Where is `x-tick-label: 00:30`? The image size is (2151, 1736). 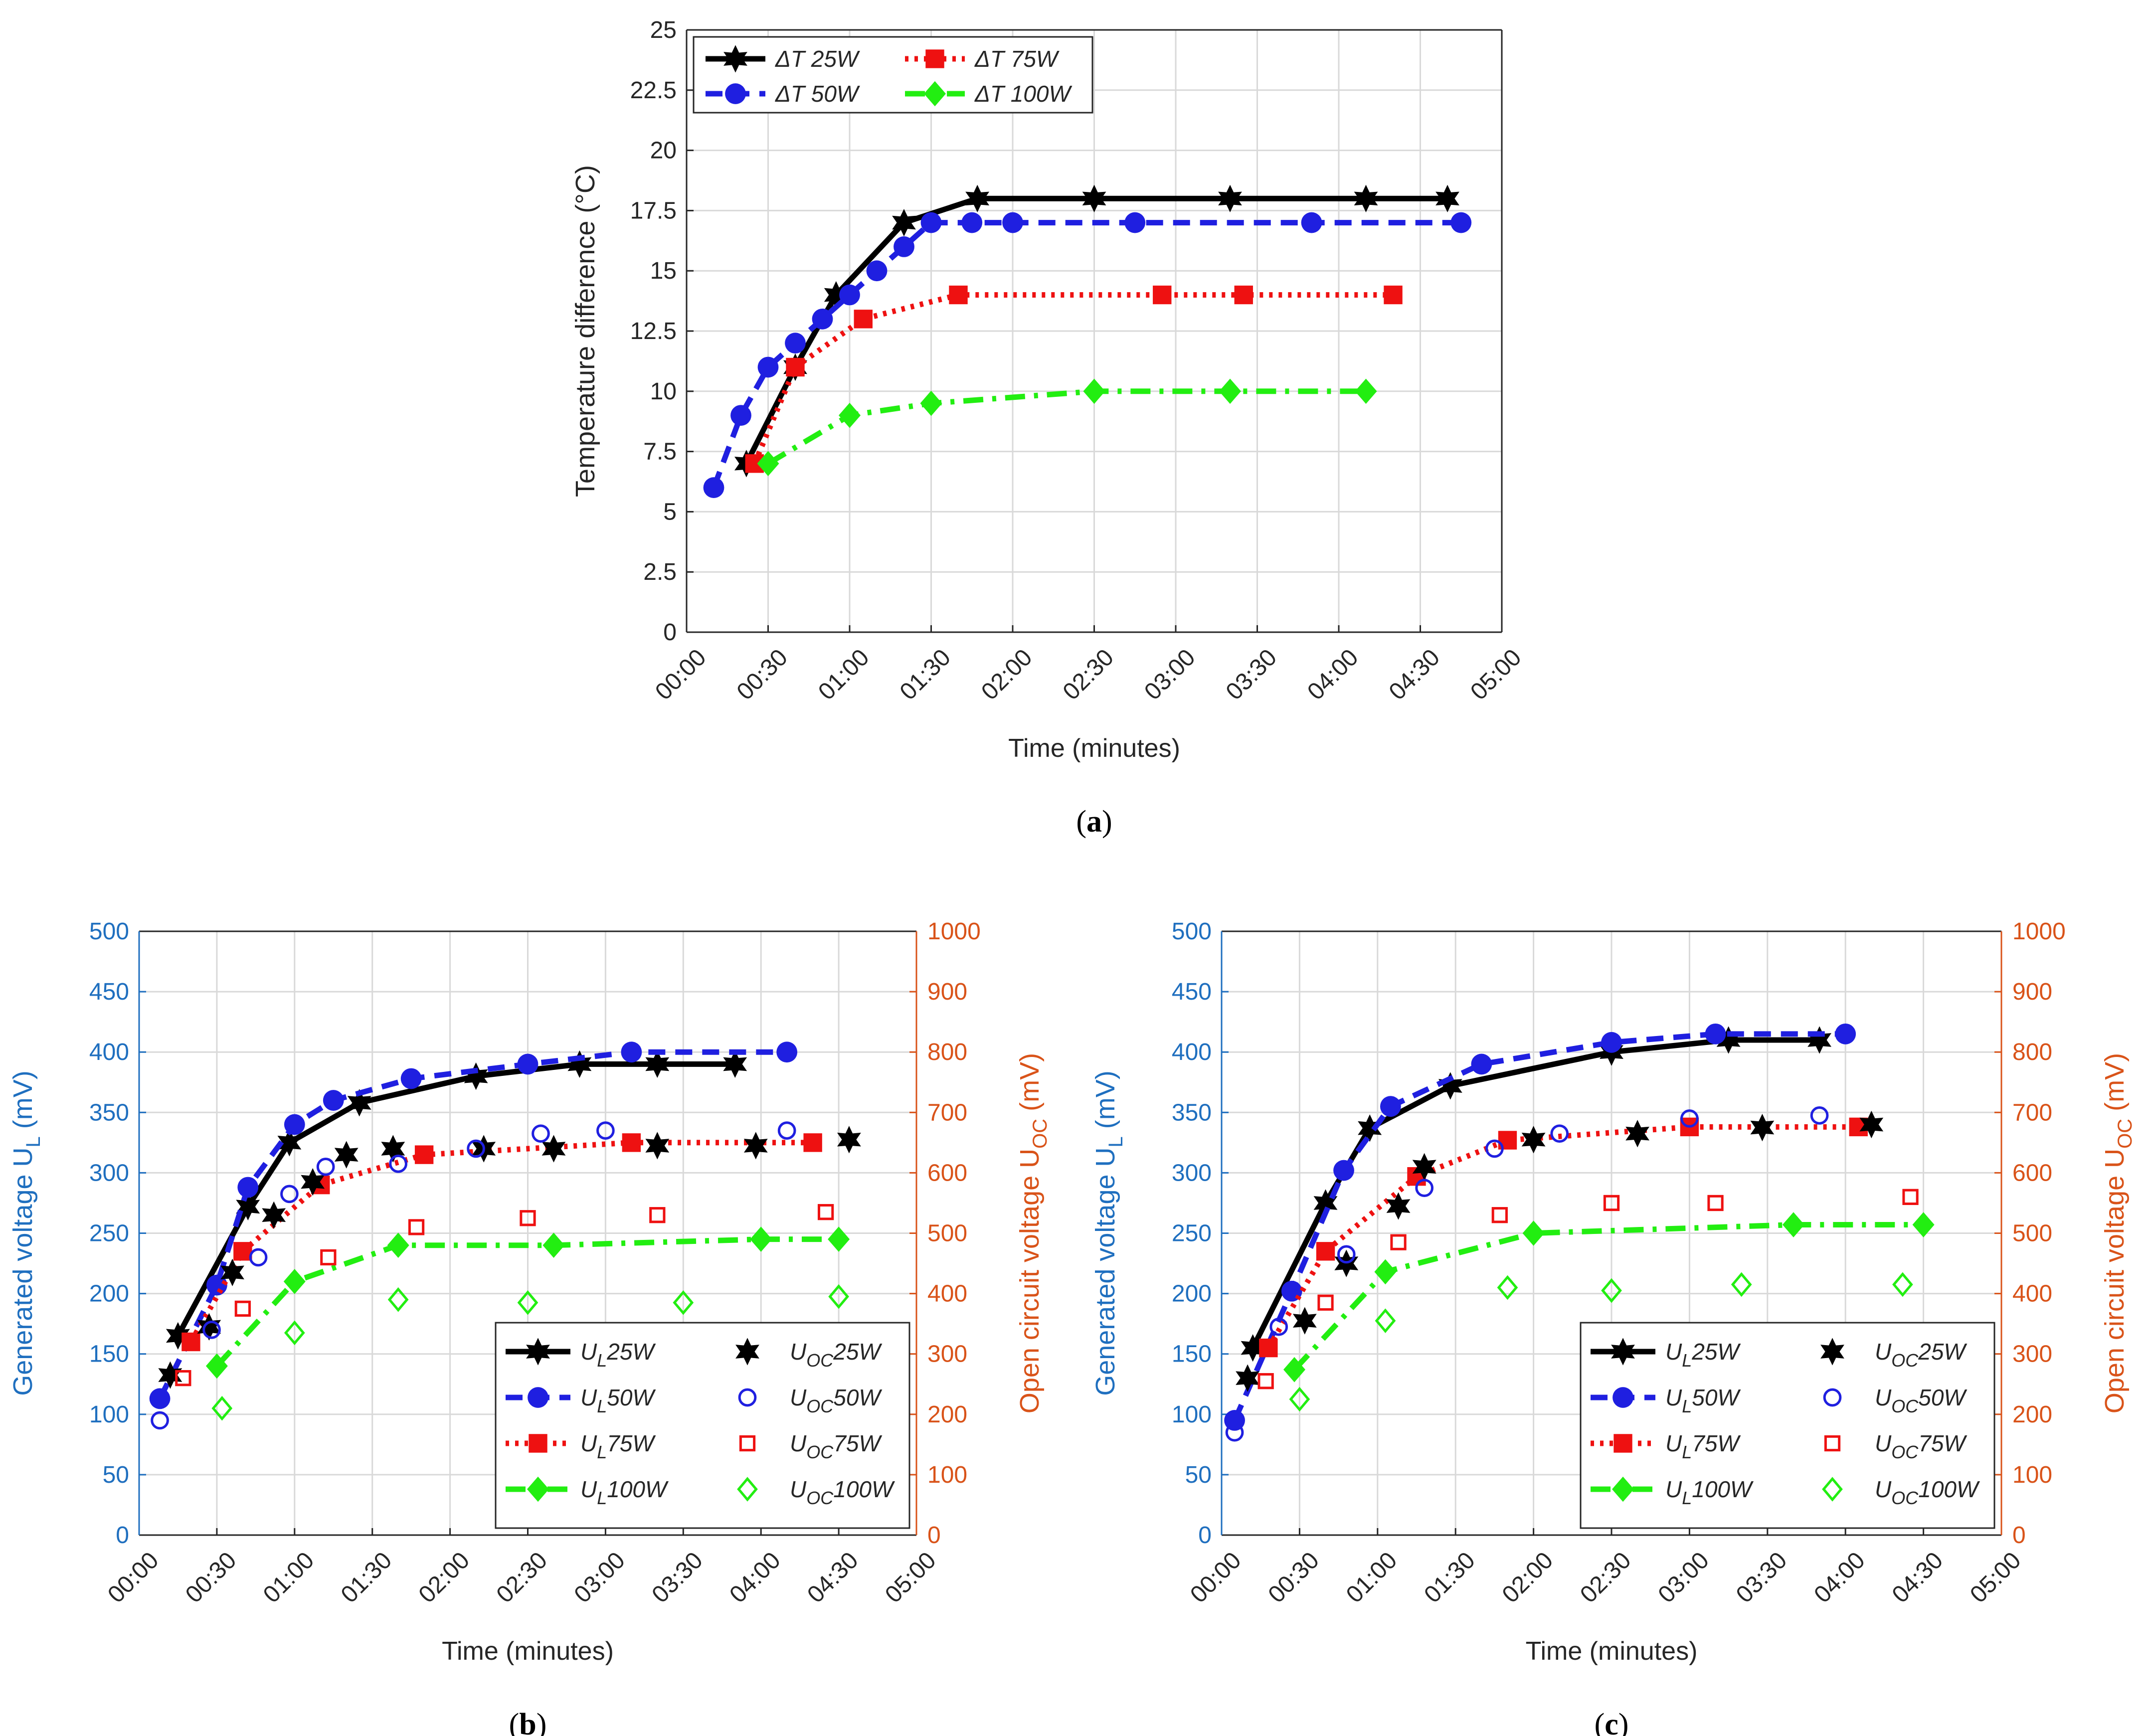
x-tick-label: 00:30 is located at coordinates (1293, 1577).